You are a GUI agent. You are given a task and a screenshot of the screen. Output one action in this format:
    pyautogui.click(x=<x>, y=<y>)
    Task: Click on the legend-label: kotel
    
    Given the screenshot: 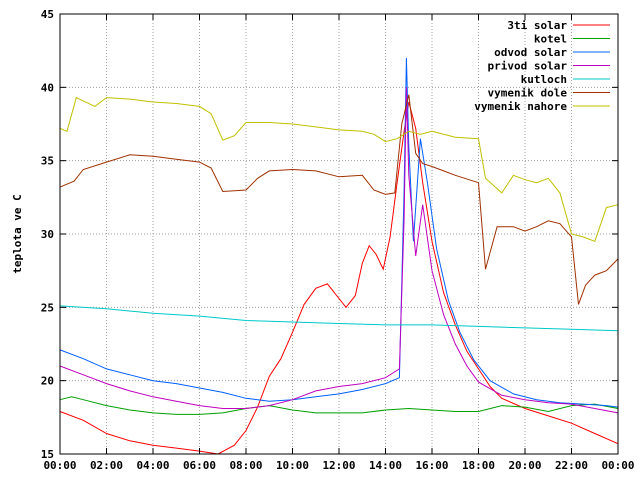 What is the action you would take?
    pyautogui.click(x=550, y=39)
    